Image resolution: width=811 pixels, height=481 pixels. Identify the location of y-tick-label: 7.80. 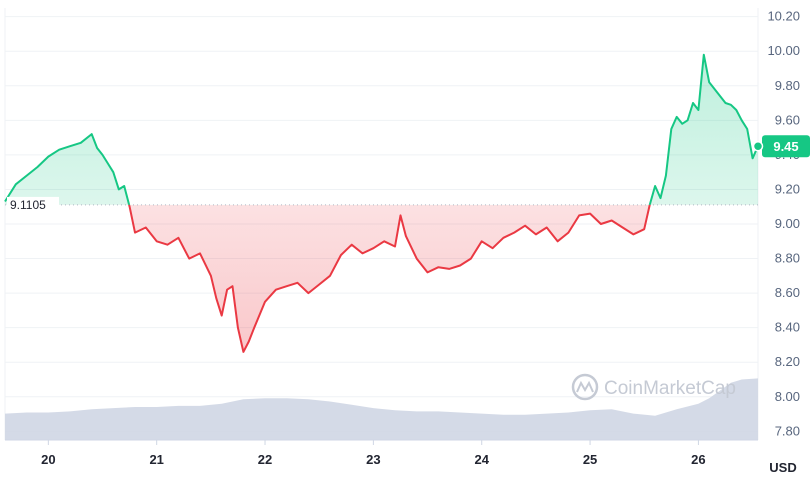
(787, 430).